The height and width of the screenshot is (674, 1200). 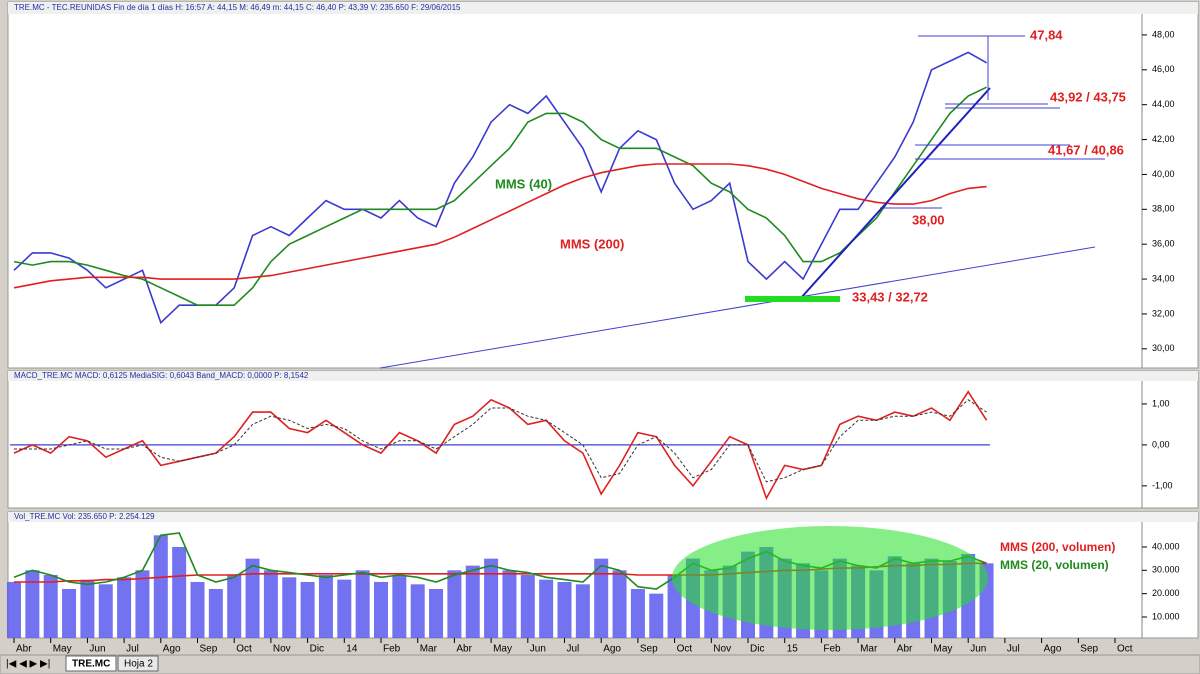 What do you see at coordinates (1163, 104) in the screenshot?
I see `y-tick-label: 44,00` at bounding box center [1163, 104].